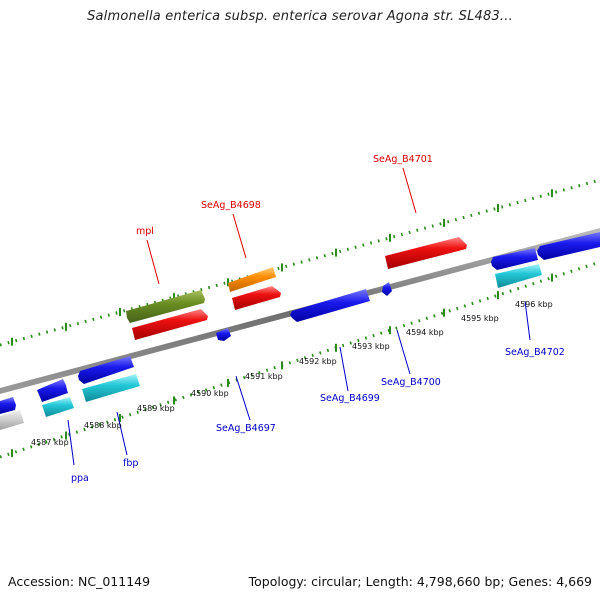  What do you see at coordinates (534, 304) in the screenshot?
I see `kbp-label: 4596 kbp` at bounding box center [534, 304].